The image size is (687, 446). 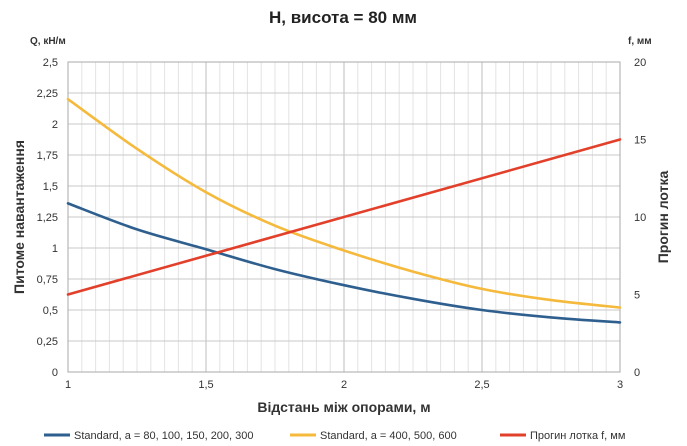 I want to click on y-left-tick-label: 2,5, so click(x=50, y=63).